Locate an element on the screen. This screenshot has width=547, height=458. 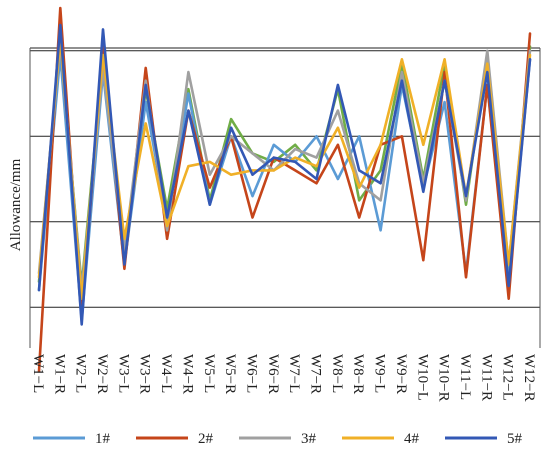
legend-label-4: 4# is located at coordinates (412, 439).